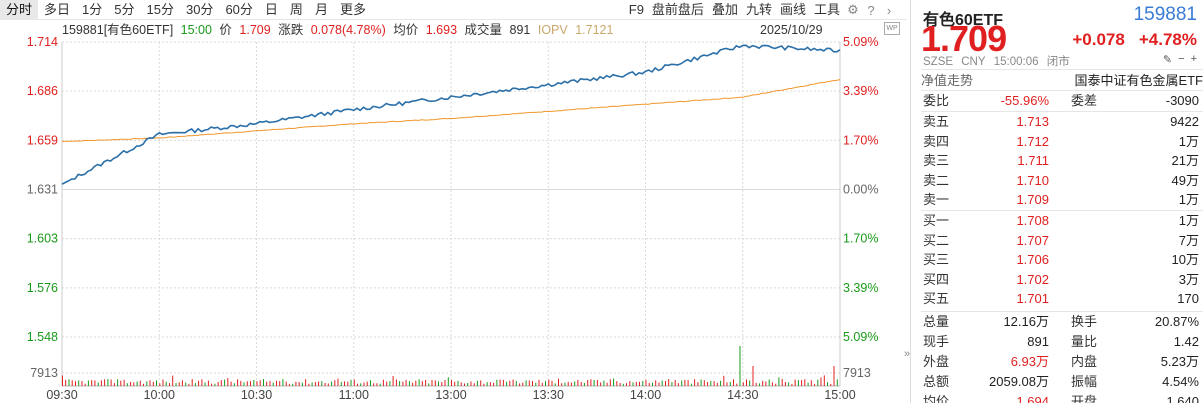  Describe the element at coordinates (1061, 241) in the screenshot. I see `buy-order-row: 买二 1.707 7万` at that location.